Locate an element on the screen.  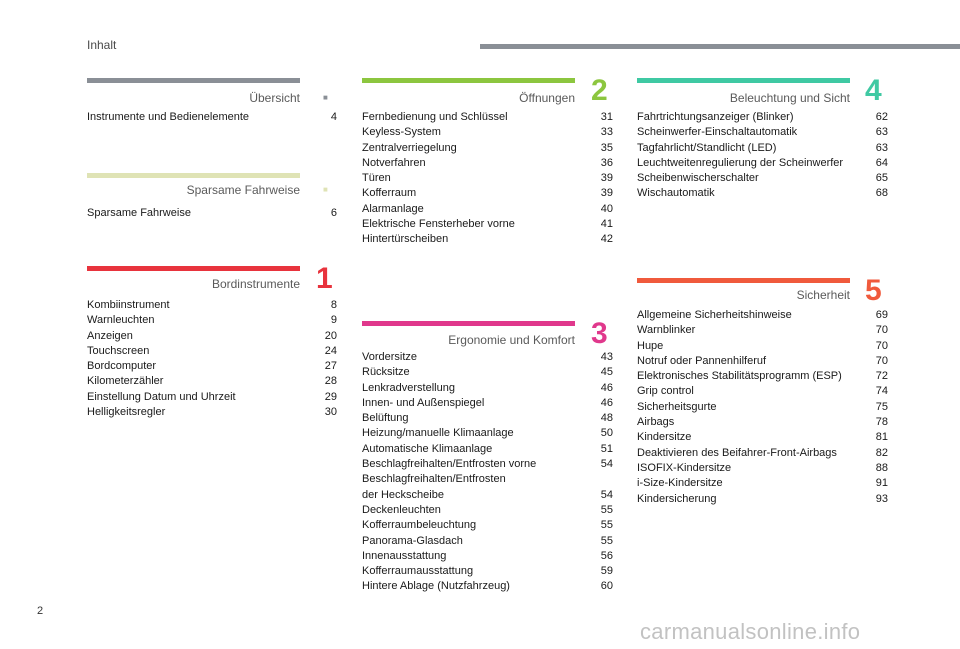
toc-entry-page: 60 is located at coordinates (606, 586).